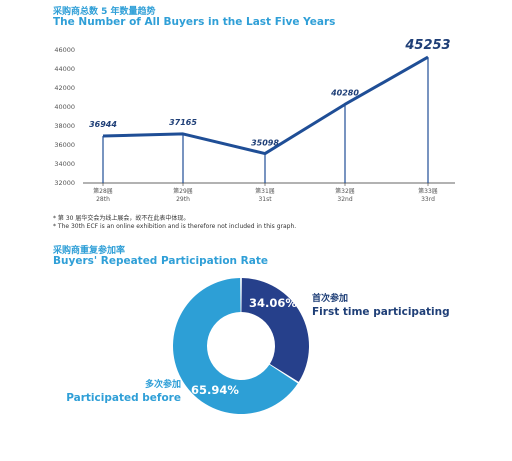 The width and height of the screenshot is (512, 461). I want to click on data-label: 35098, so click(265, 143).